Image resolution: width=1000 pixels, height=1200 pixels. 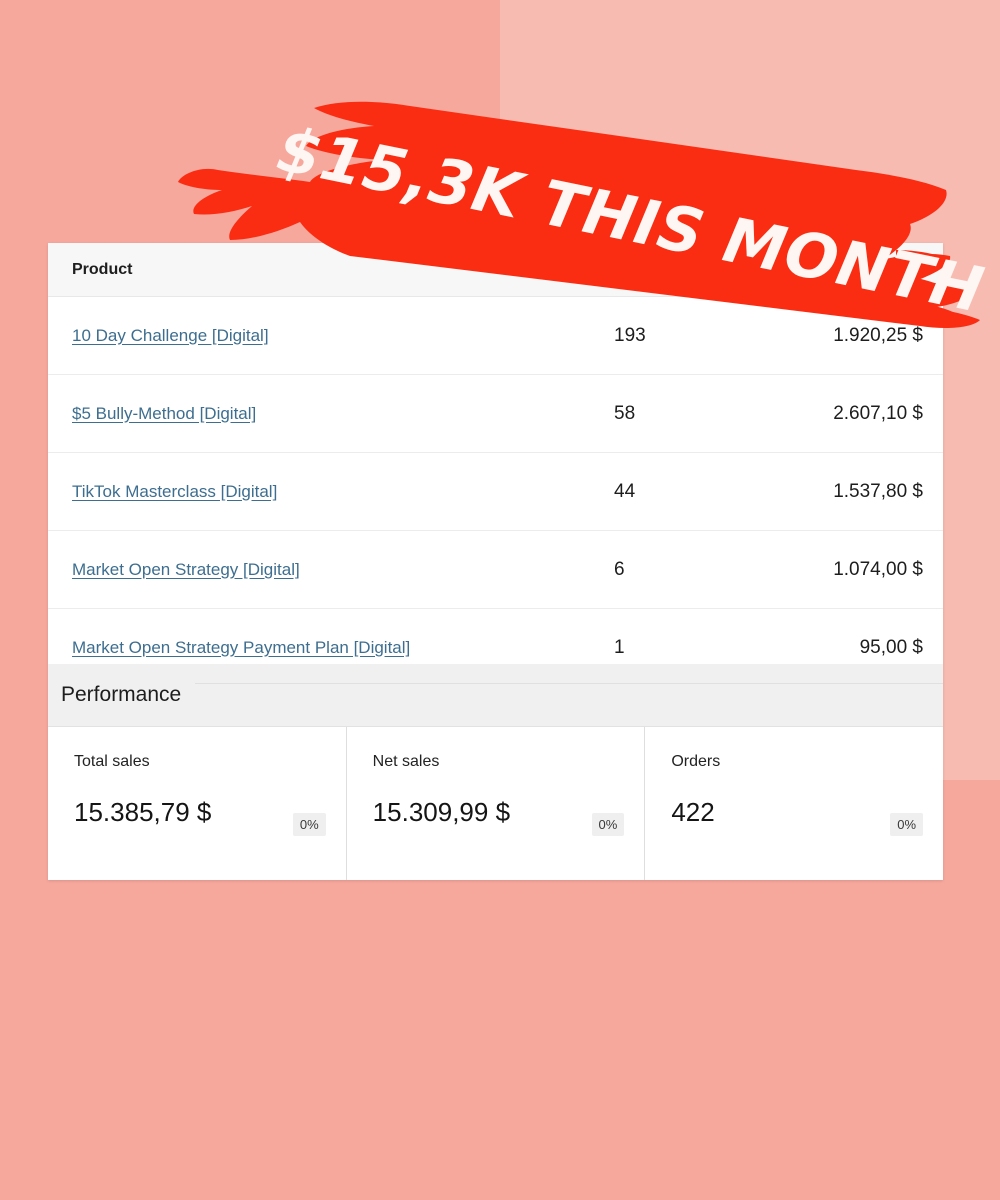 What do you see at coordinates (887, 269) in the screenshot?
I see `column-header-net-sales: Net sales` at bounding box center [887, 269].